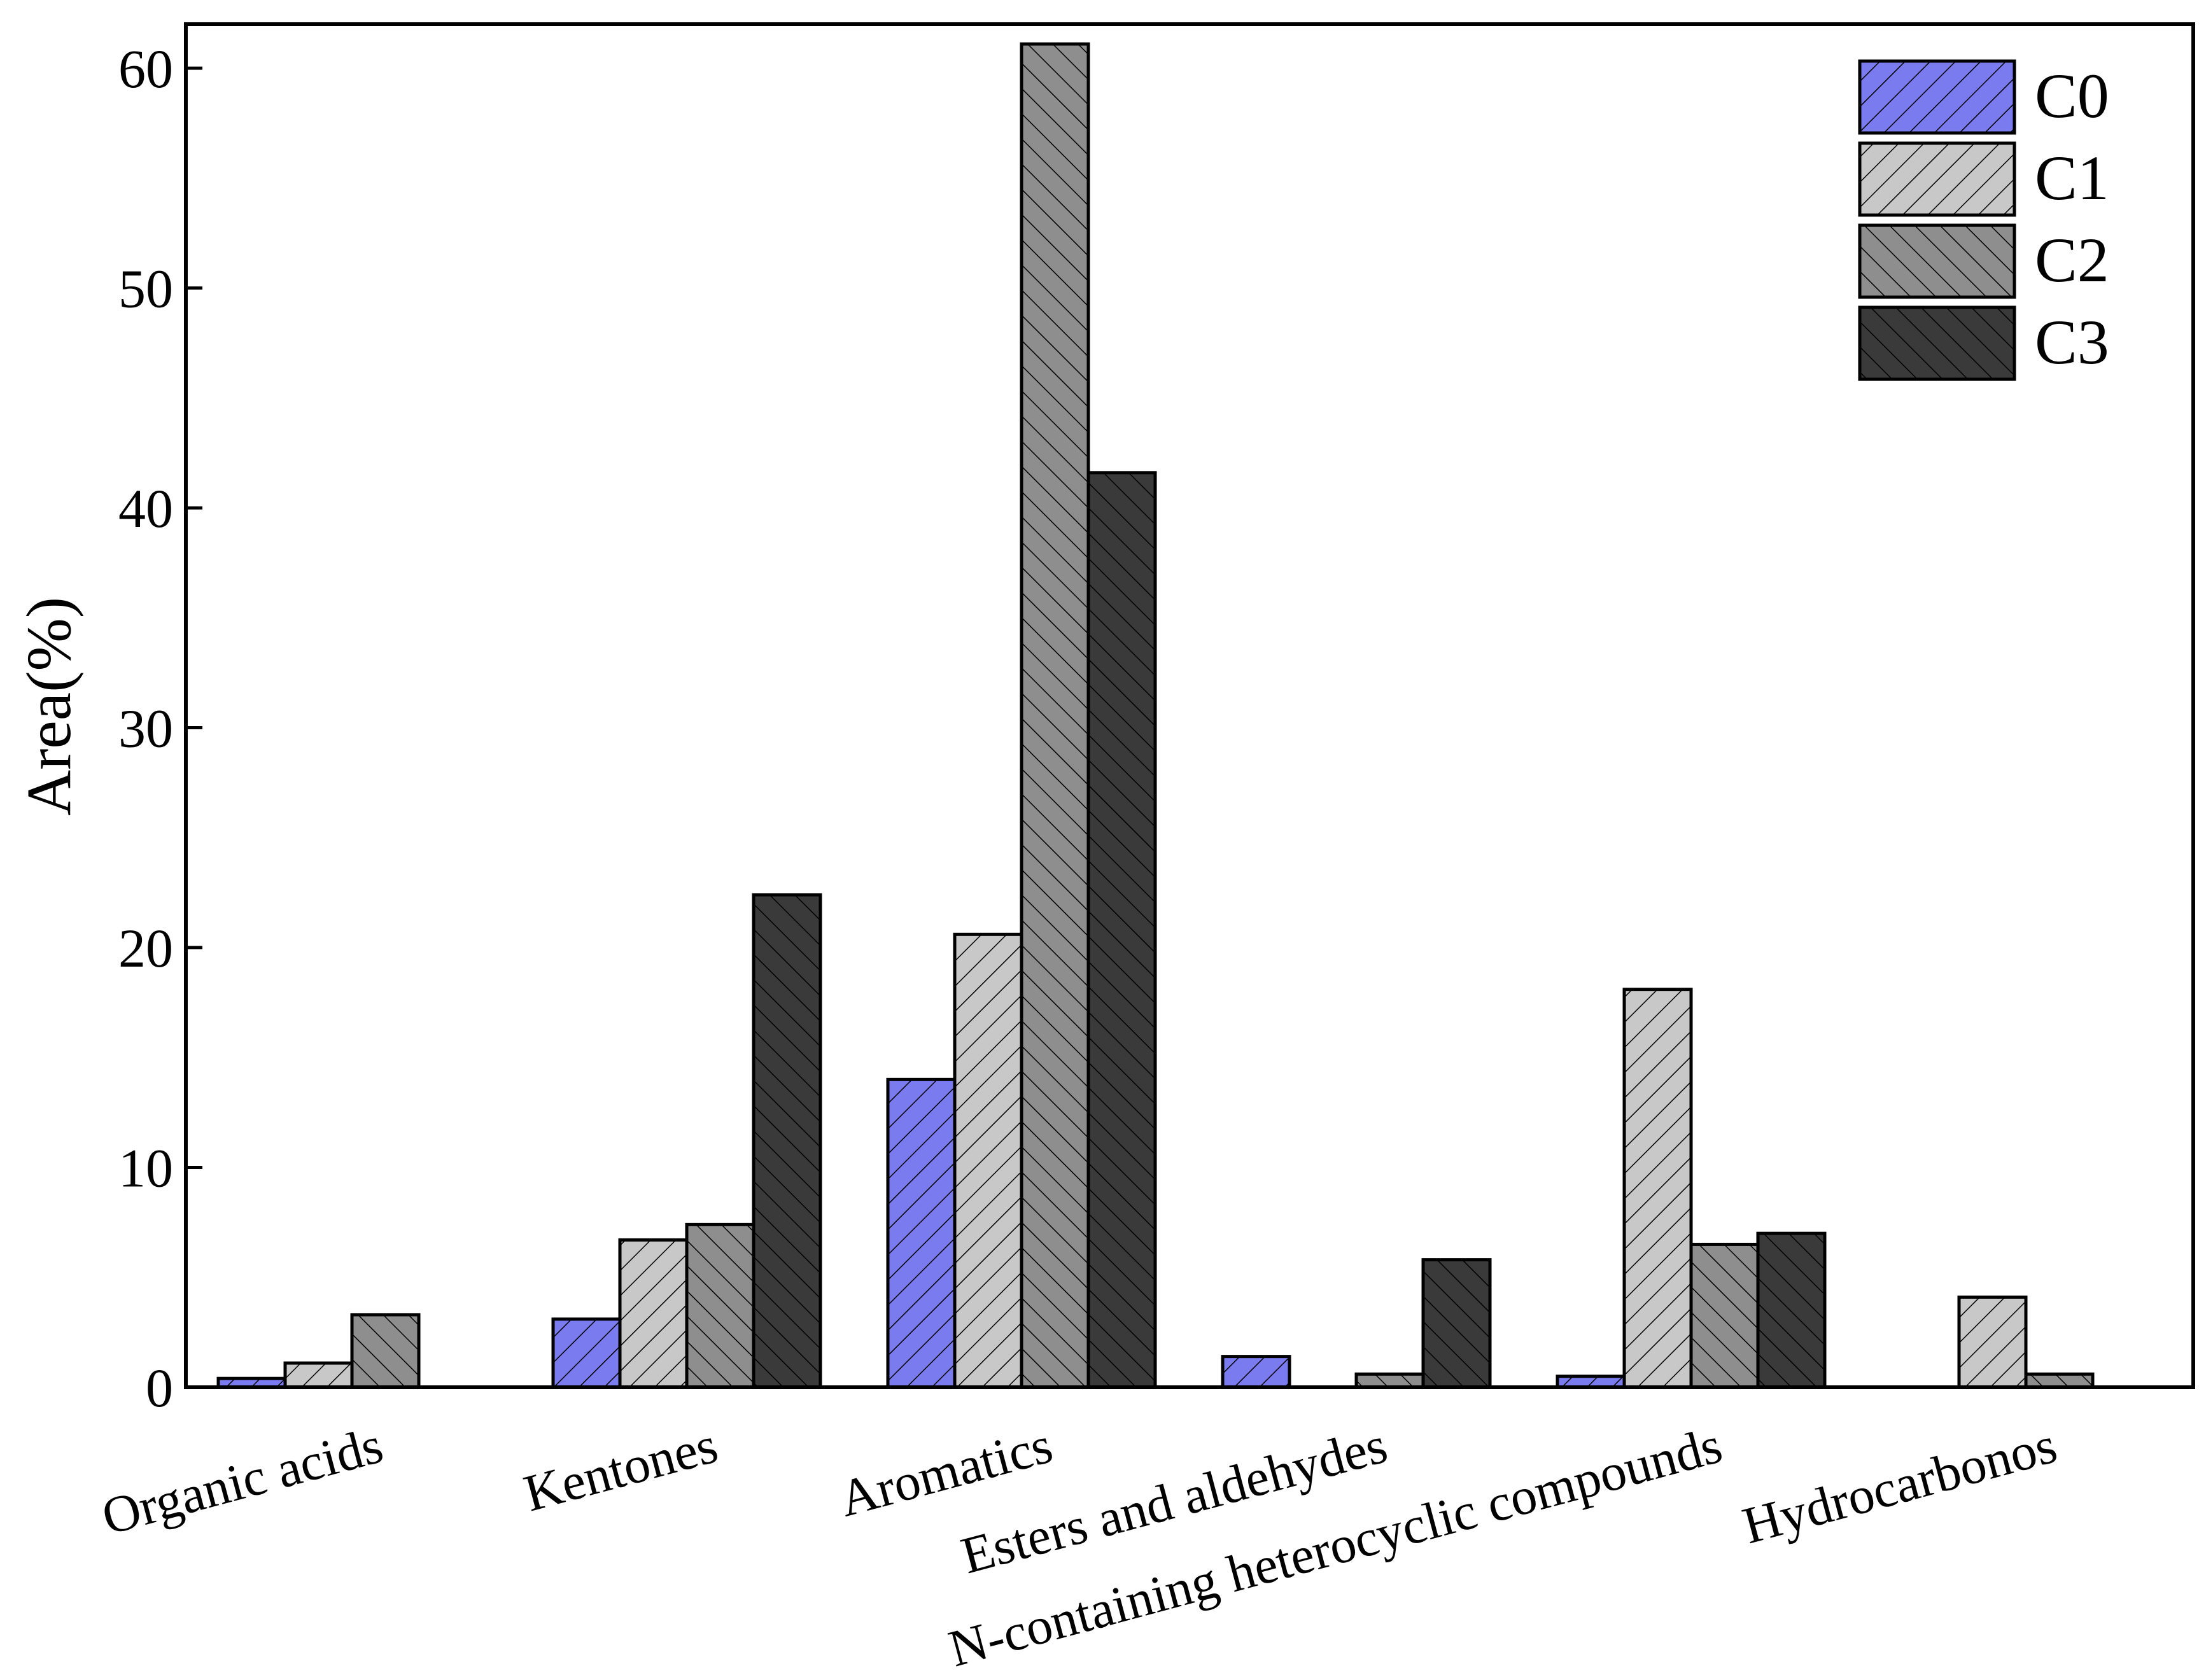  What do you see at coordinates (1900, 1485) in the screenshot?
I see `x-tick-label-hydrocarbonos: Hydrocarbonos` at bounding box center [1900, 1485].